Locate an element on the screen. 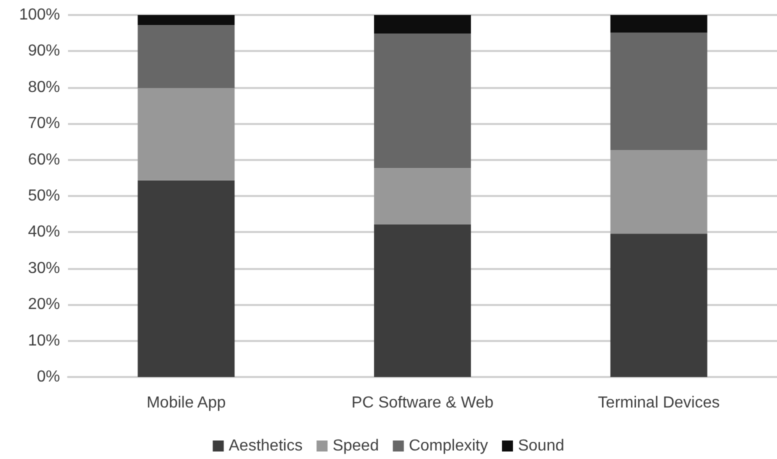 The width and height of the screenshot is (777, 459). y-tick-label: 20% is located at coordinates (44, 305).